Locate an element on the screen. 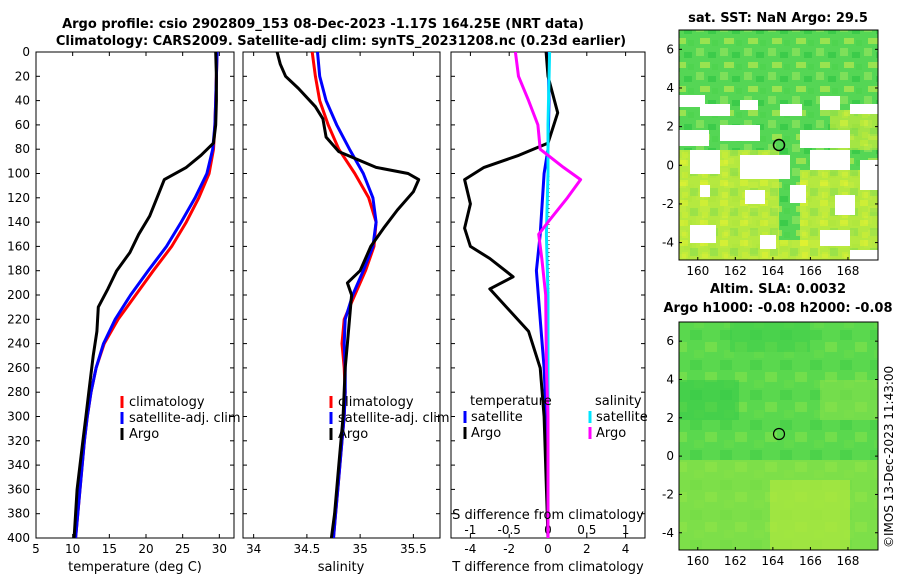  legend-label-s-satellite: satellite is located at coordinates (622, 417).